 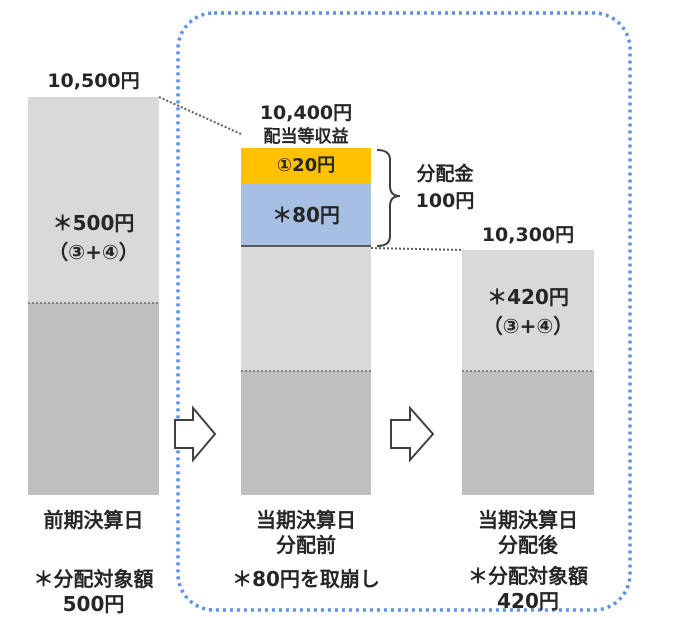 I want to click on after-note-line2: 420円, so click(x=528, y=601).